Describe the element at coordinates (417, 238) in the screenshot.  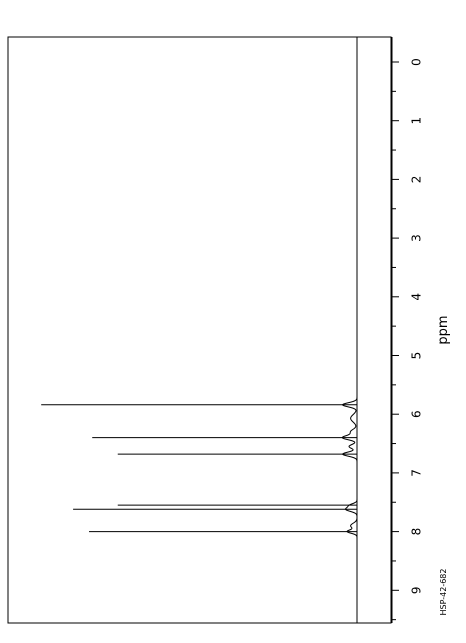
I see `tick-label-3: 3` at that location.